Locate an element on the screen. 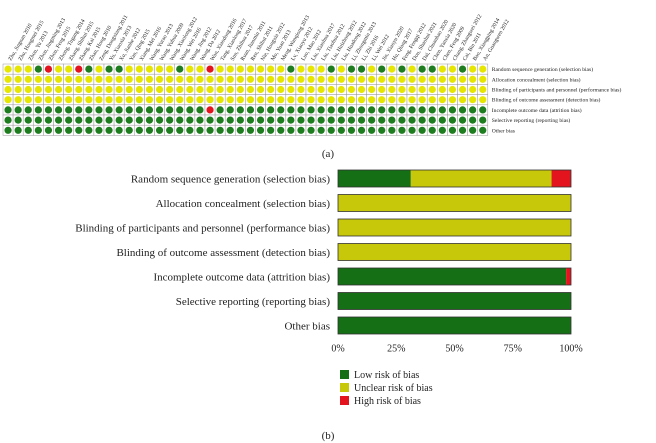 The image size is (656, 443). bar-outline is located at coordinates (454, 301).